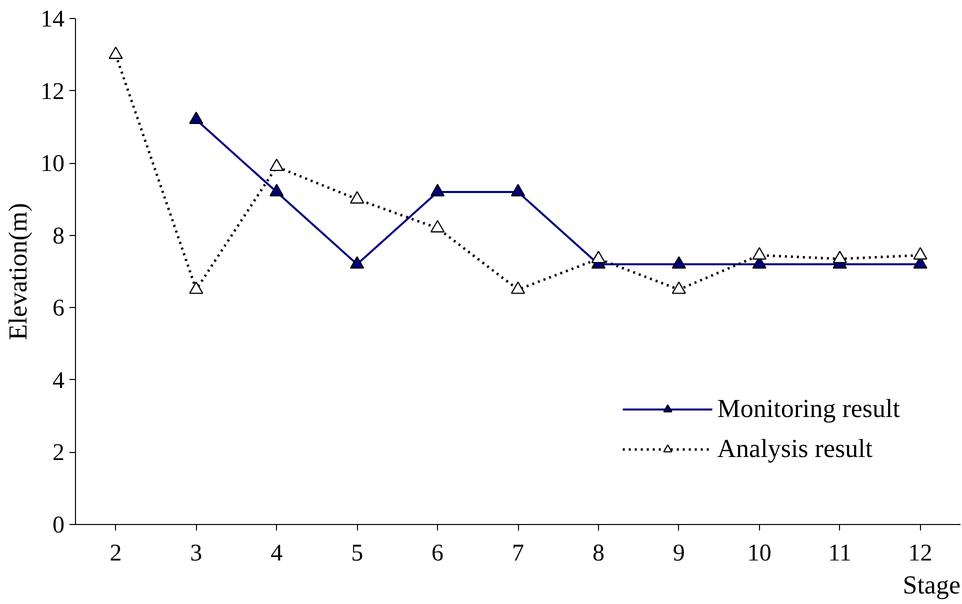 The height and width of the screenshot is (604, 962). I want to click on y-tick-label: 14, so click(52, 19).